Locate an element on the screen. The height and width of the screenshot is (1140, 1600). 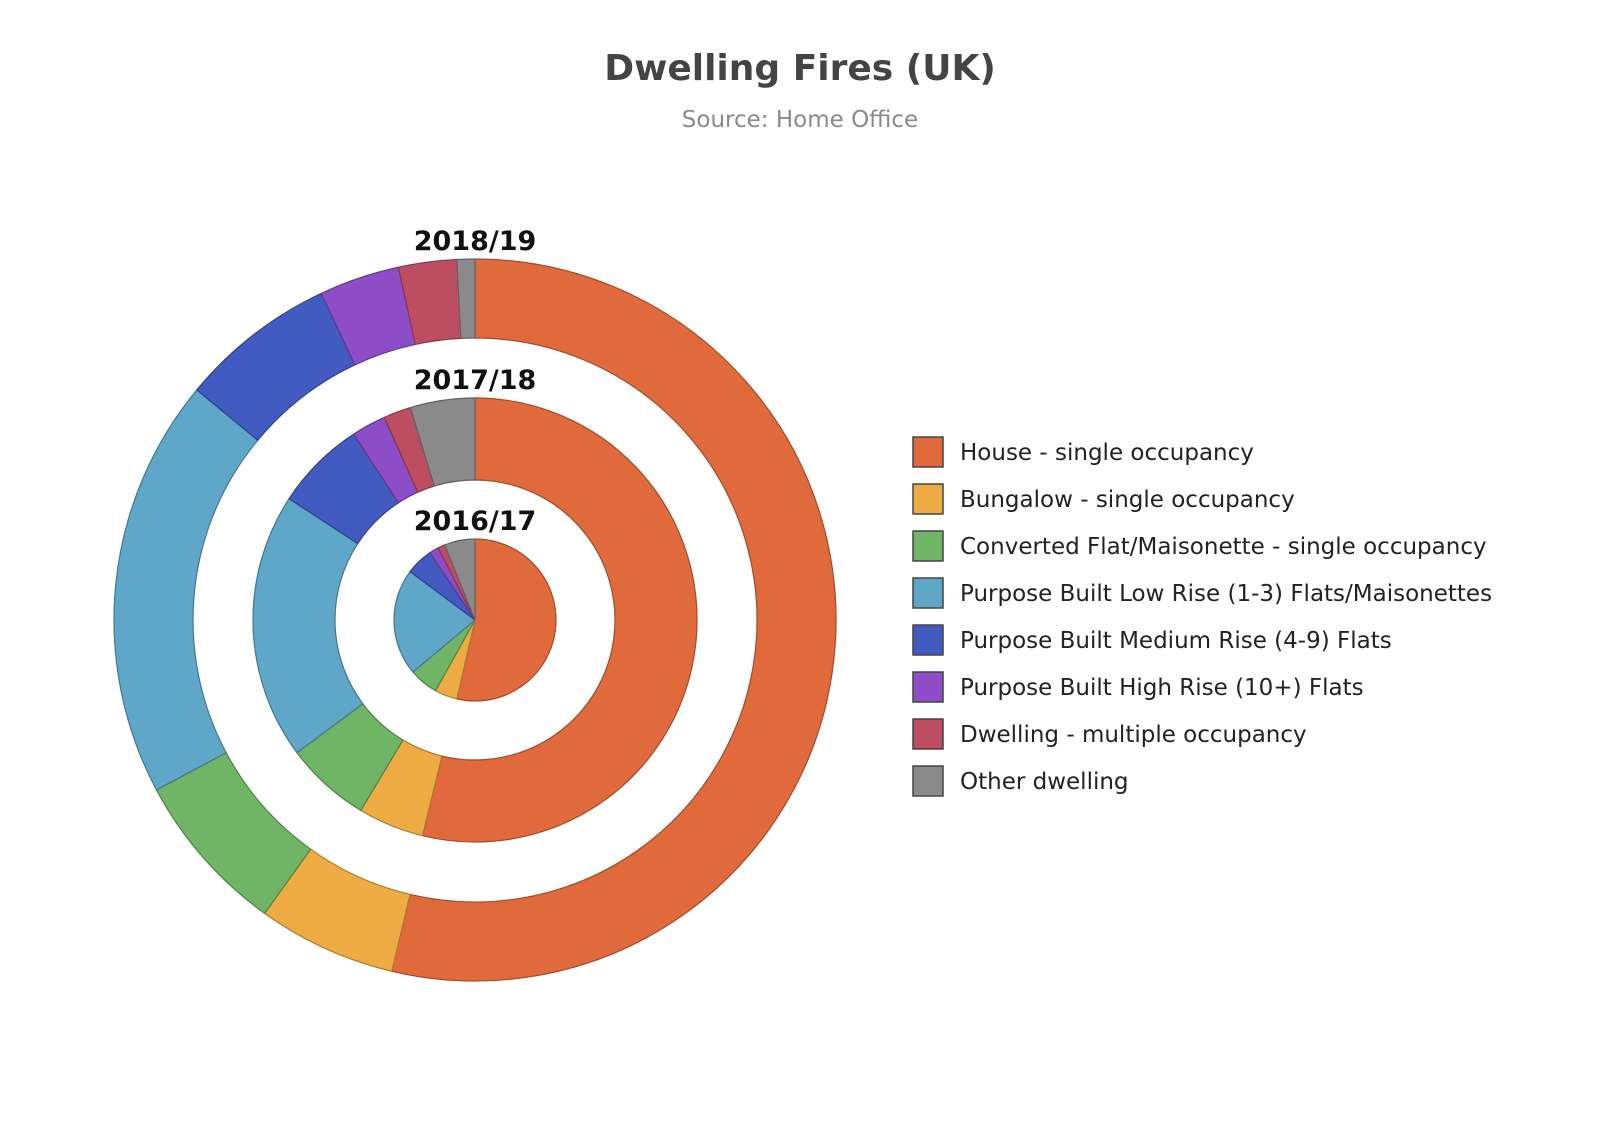
ring-labels: 2016/17 2017/18 2018/19 is located at coordinates (475, 381).